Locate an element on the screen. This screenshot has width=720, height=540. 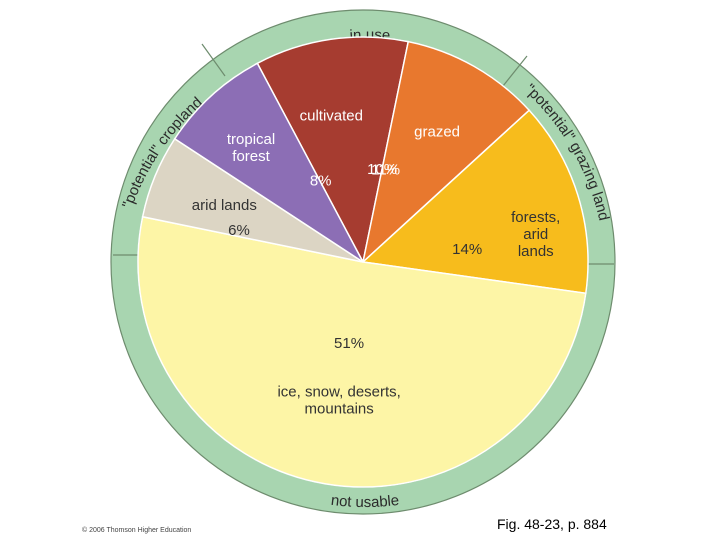
divider-top-left is located at coordinates (213, 60).